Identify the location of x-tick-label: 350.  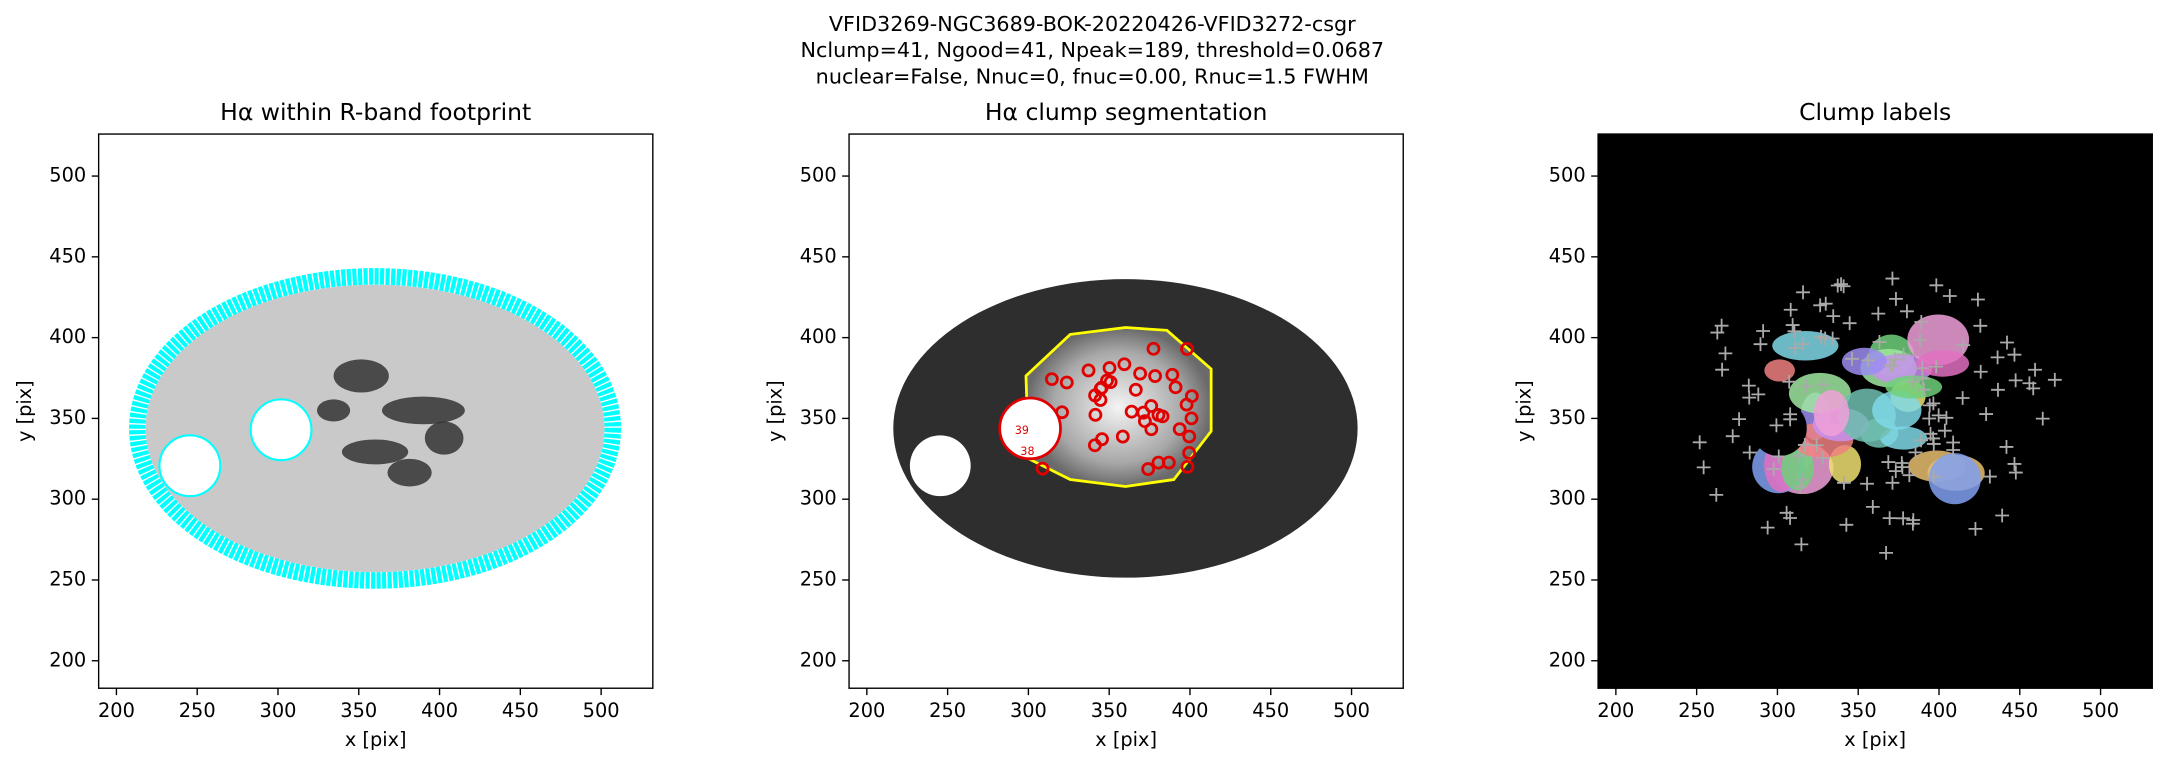
(1109, 710).